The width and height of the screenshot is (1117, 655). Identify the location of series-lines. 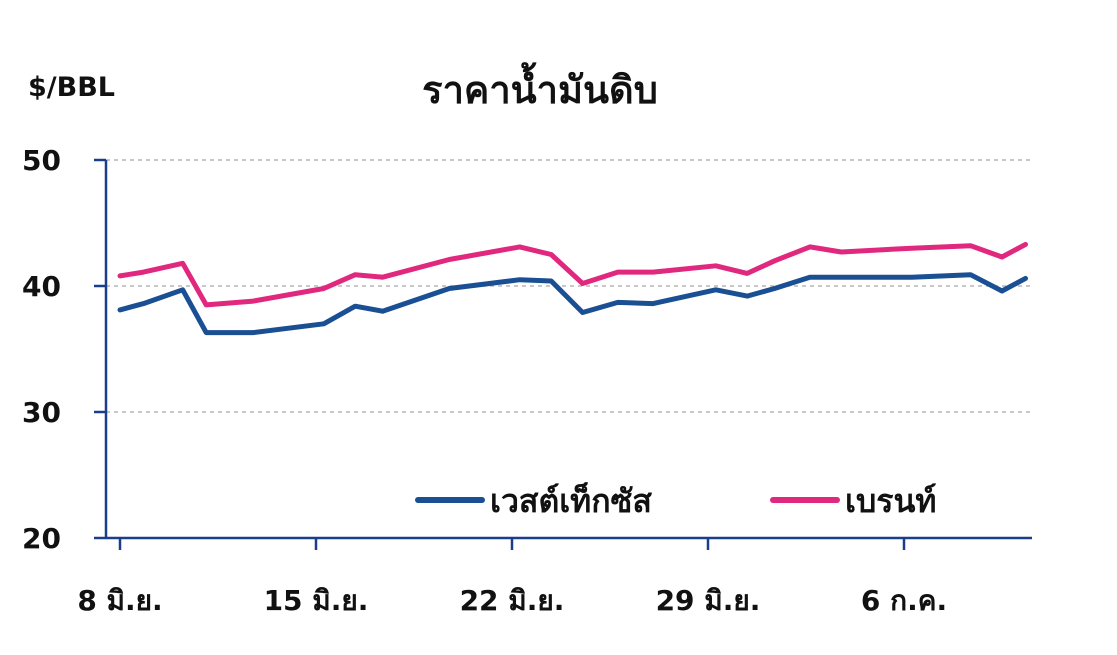
(572, 288).